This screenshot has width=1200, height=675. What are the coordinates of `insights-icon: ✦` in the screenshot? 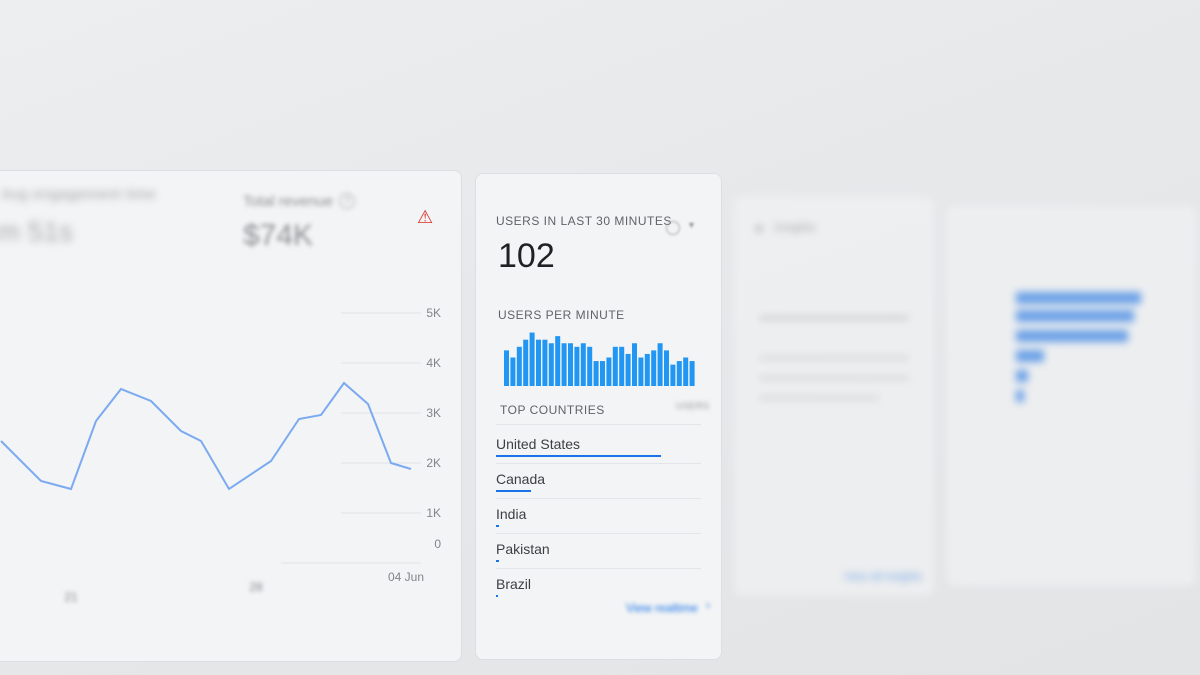 It's located at (759, 229).